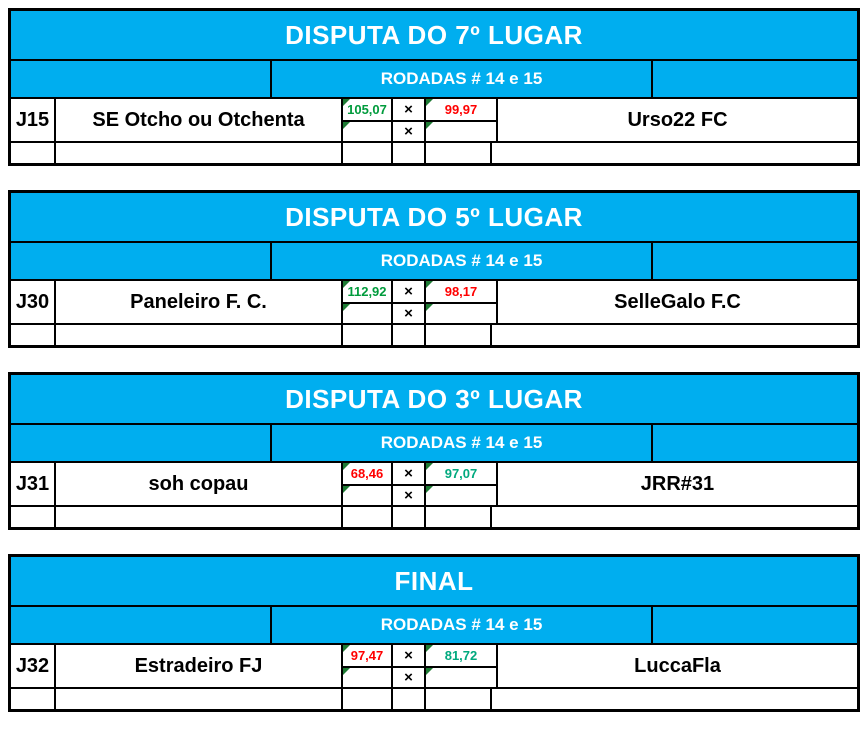 Image resolution: width=868 pixels, height=744 pixels. I want to click on score-block: 97,47 × 81,72 ×, so click(420, 666).